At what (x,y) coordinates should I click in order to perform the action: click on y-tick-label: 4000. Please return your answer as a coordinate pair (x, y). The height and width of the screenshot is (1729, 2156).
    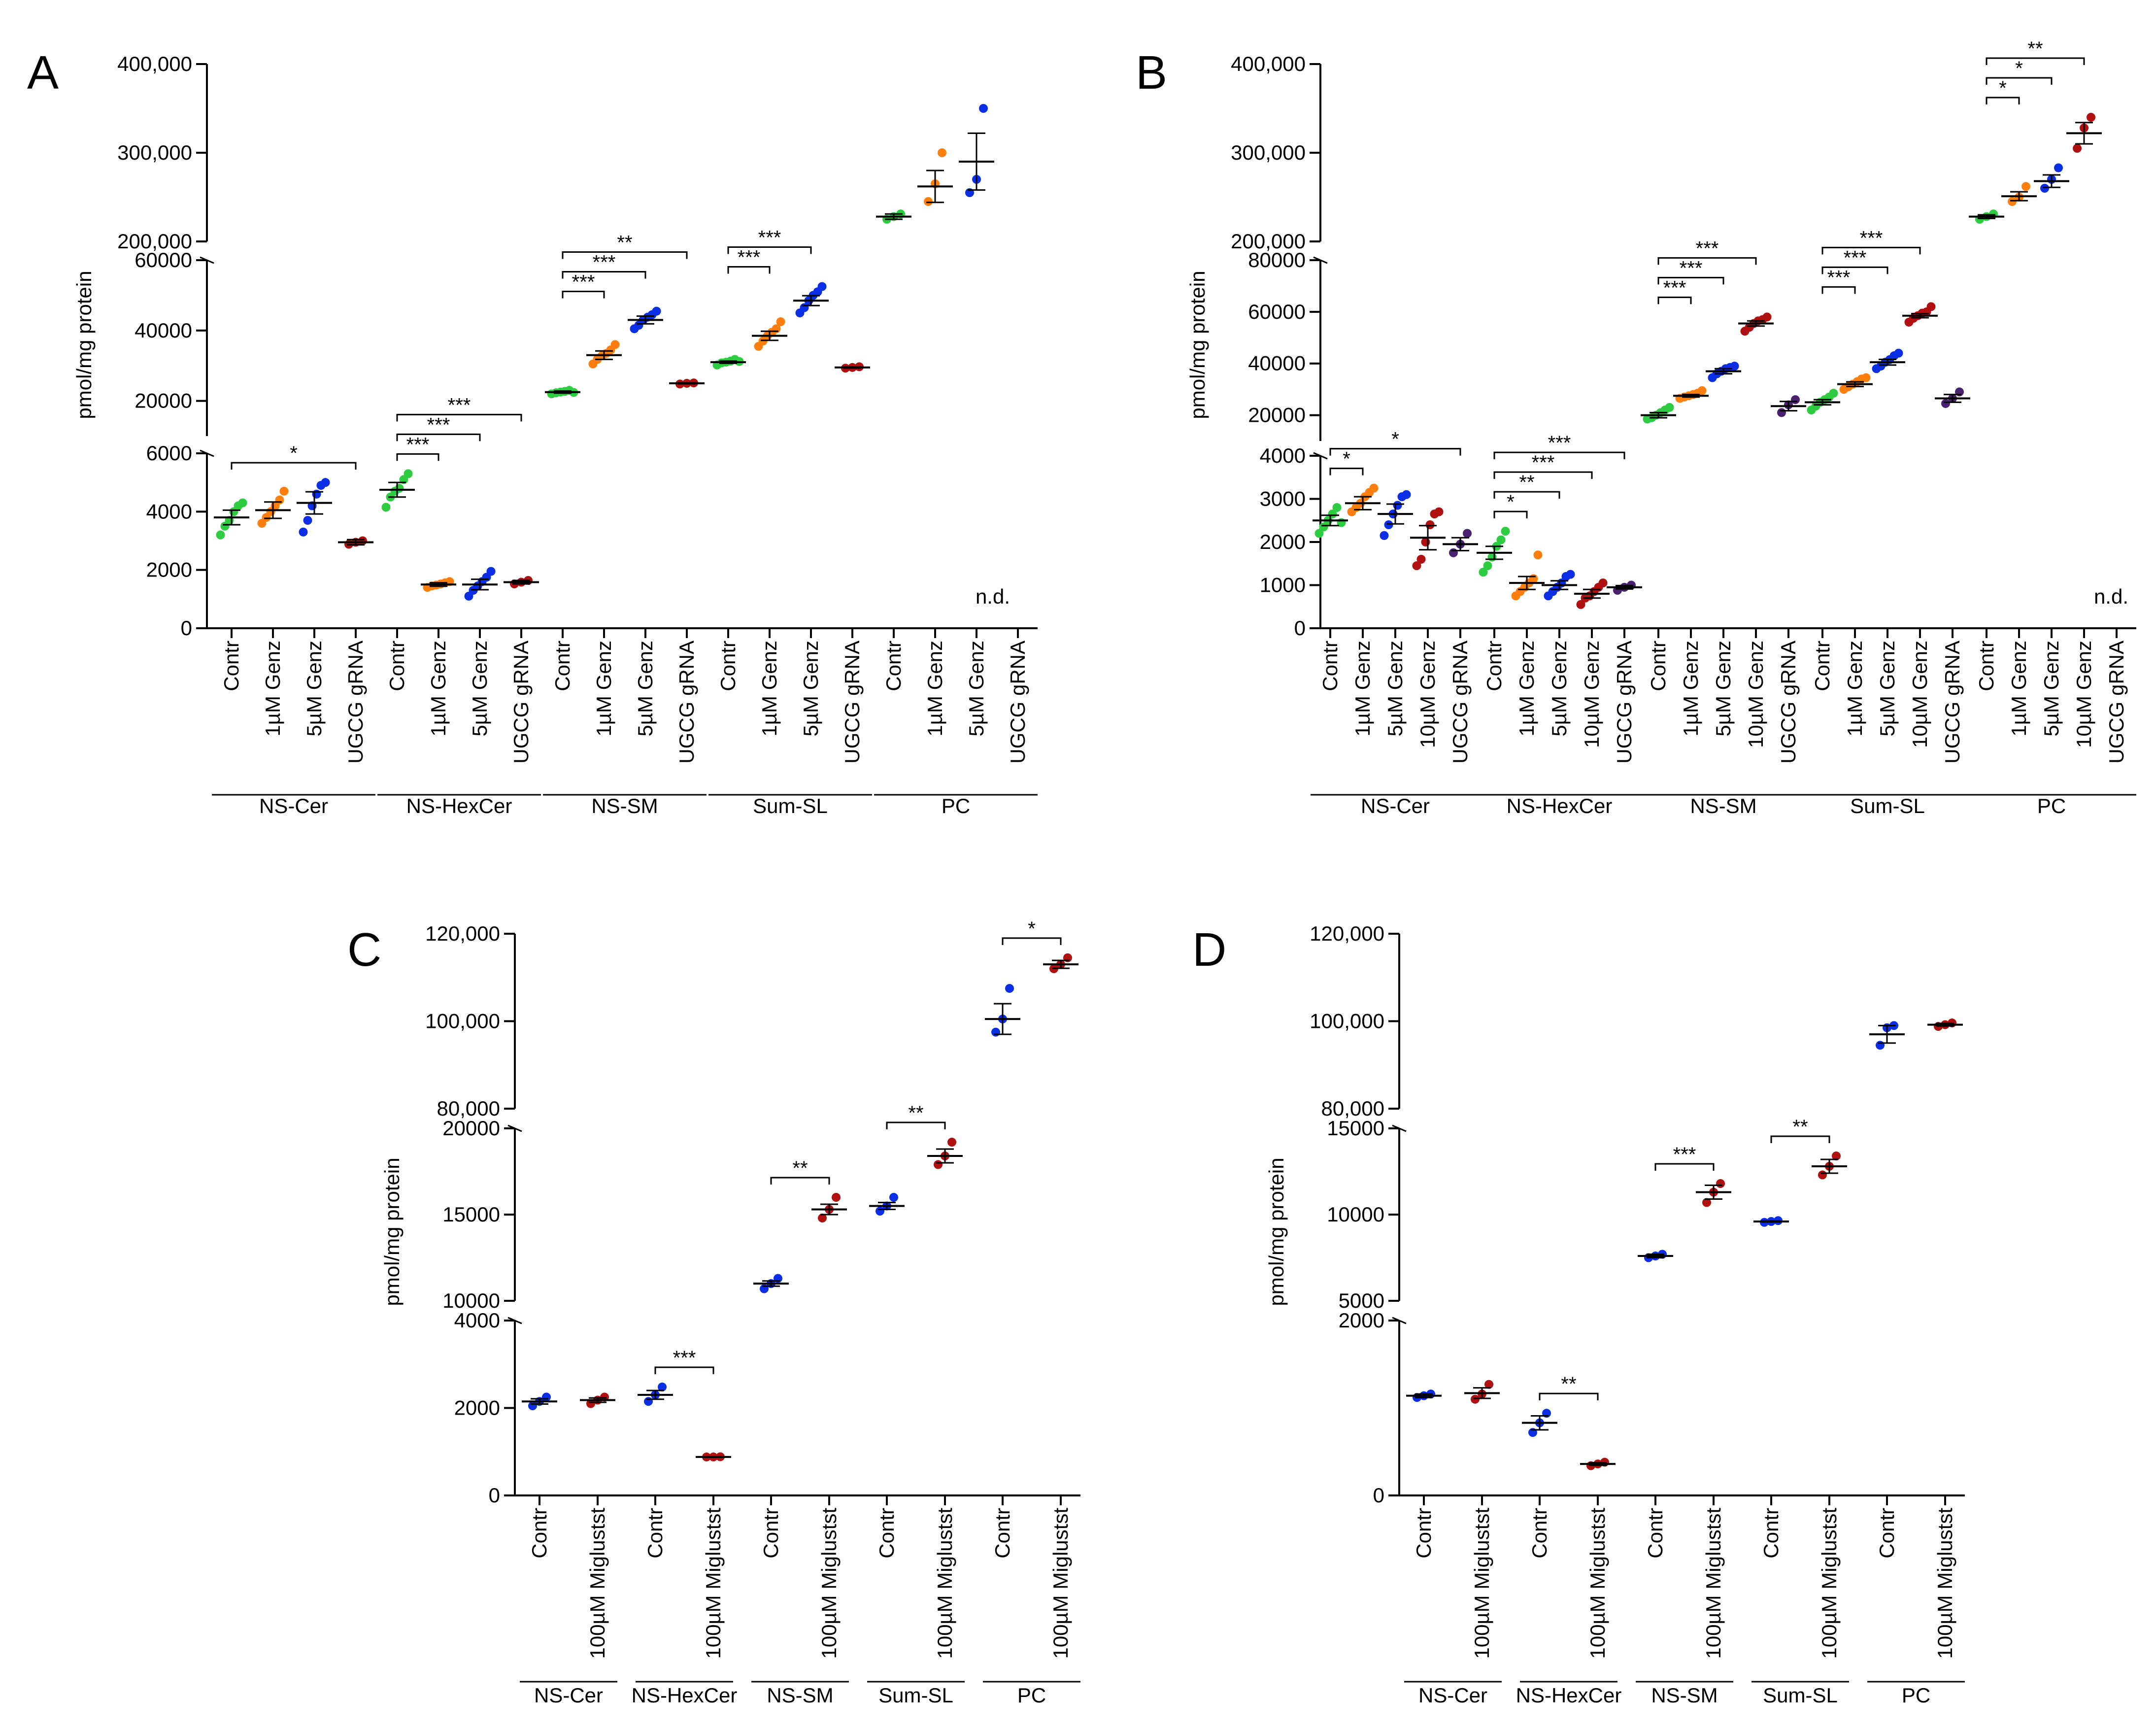
    Looking at the image, I should click on (1283, 456).